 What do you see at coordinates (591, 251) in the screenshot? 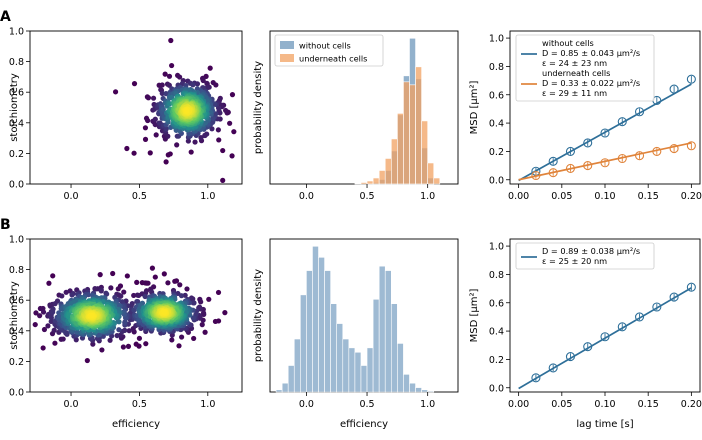
I see `legend-label: D = 0.89 ± 0.038 µm²/s` at bounding box center [591, 251].